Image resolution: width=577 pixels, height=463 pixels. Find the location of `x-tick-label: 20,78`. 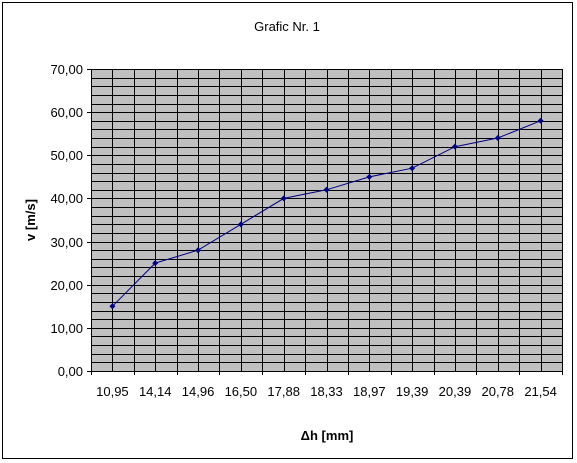

x-tick-label: 20,78 is located at coordinates (497, 391).